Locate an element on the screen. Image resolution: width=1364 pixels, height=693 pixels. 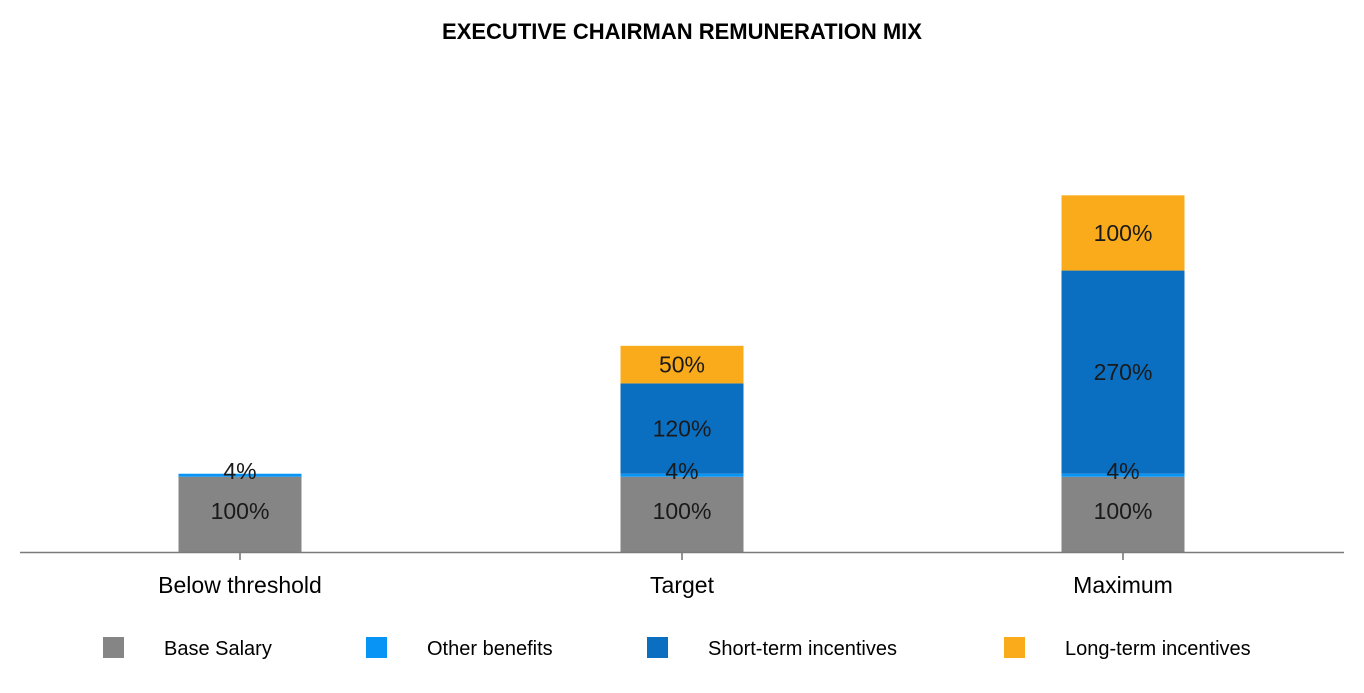
legend-swatch-other-benefits is located at coordinates (376, 647).